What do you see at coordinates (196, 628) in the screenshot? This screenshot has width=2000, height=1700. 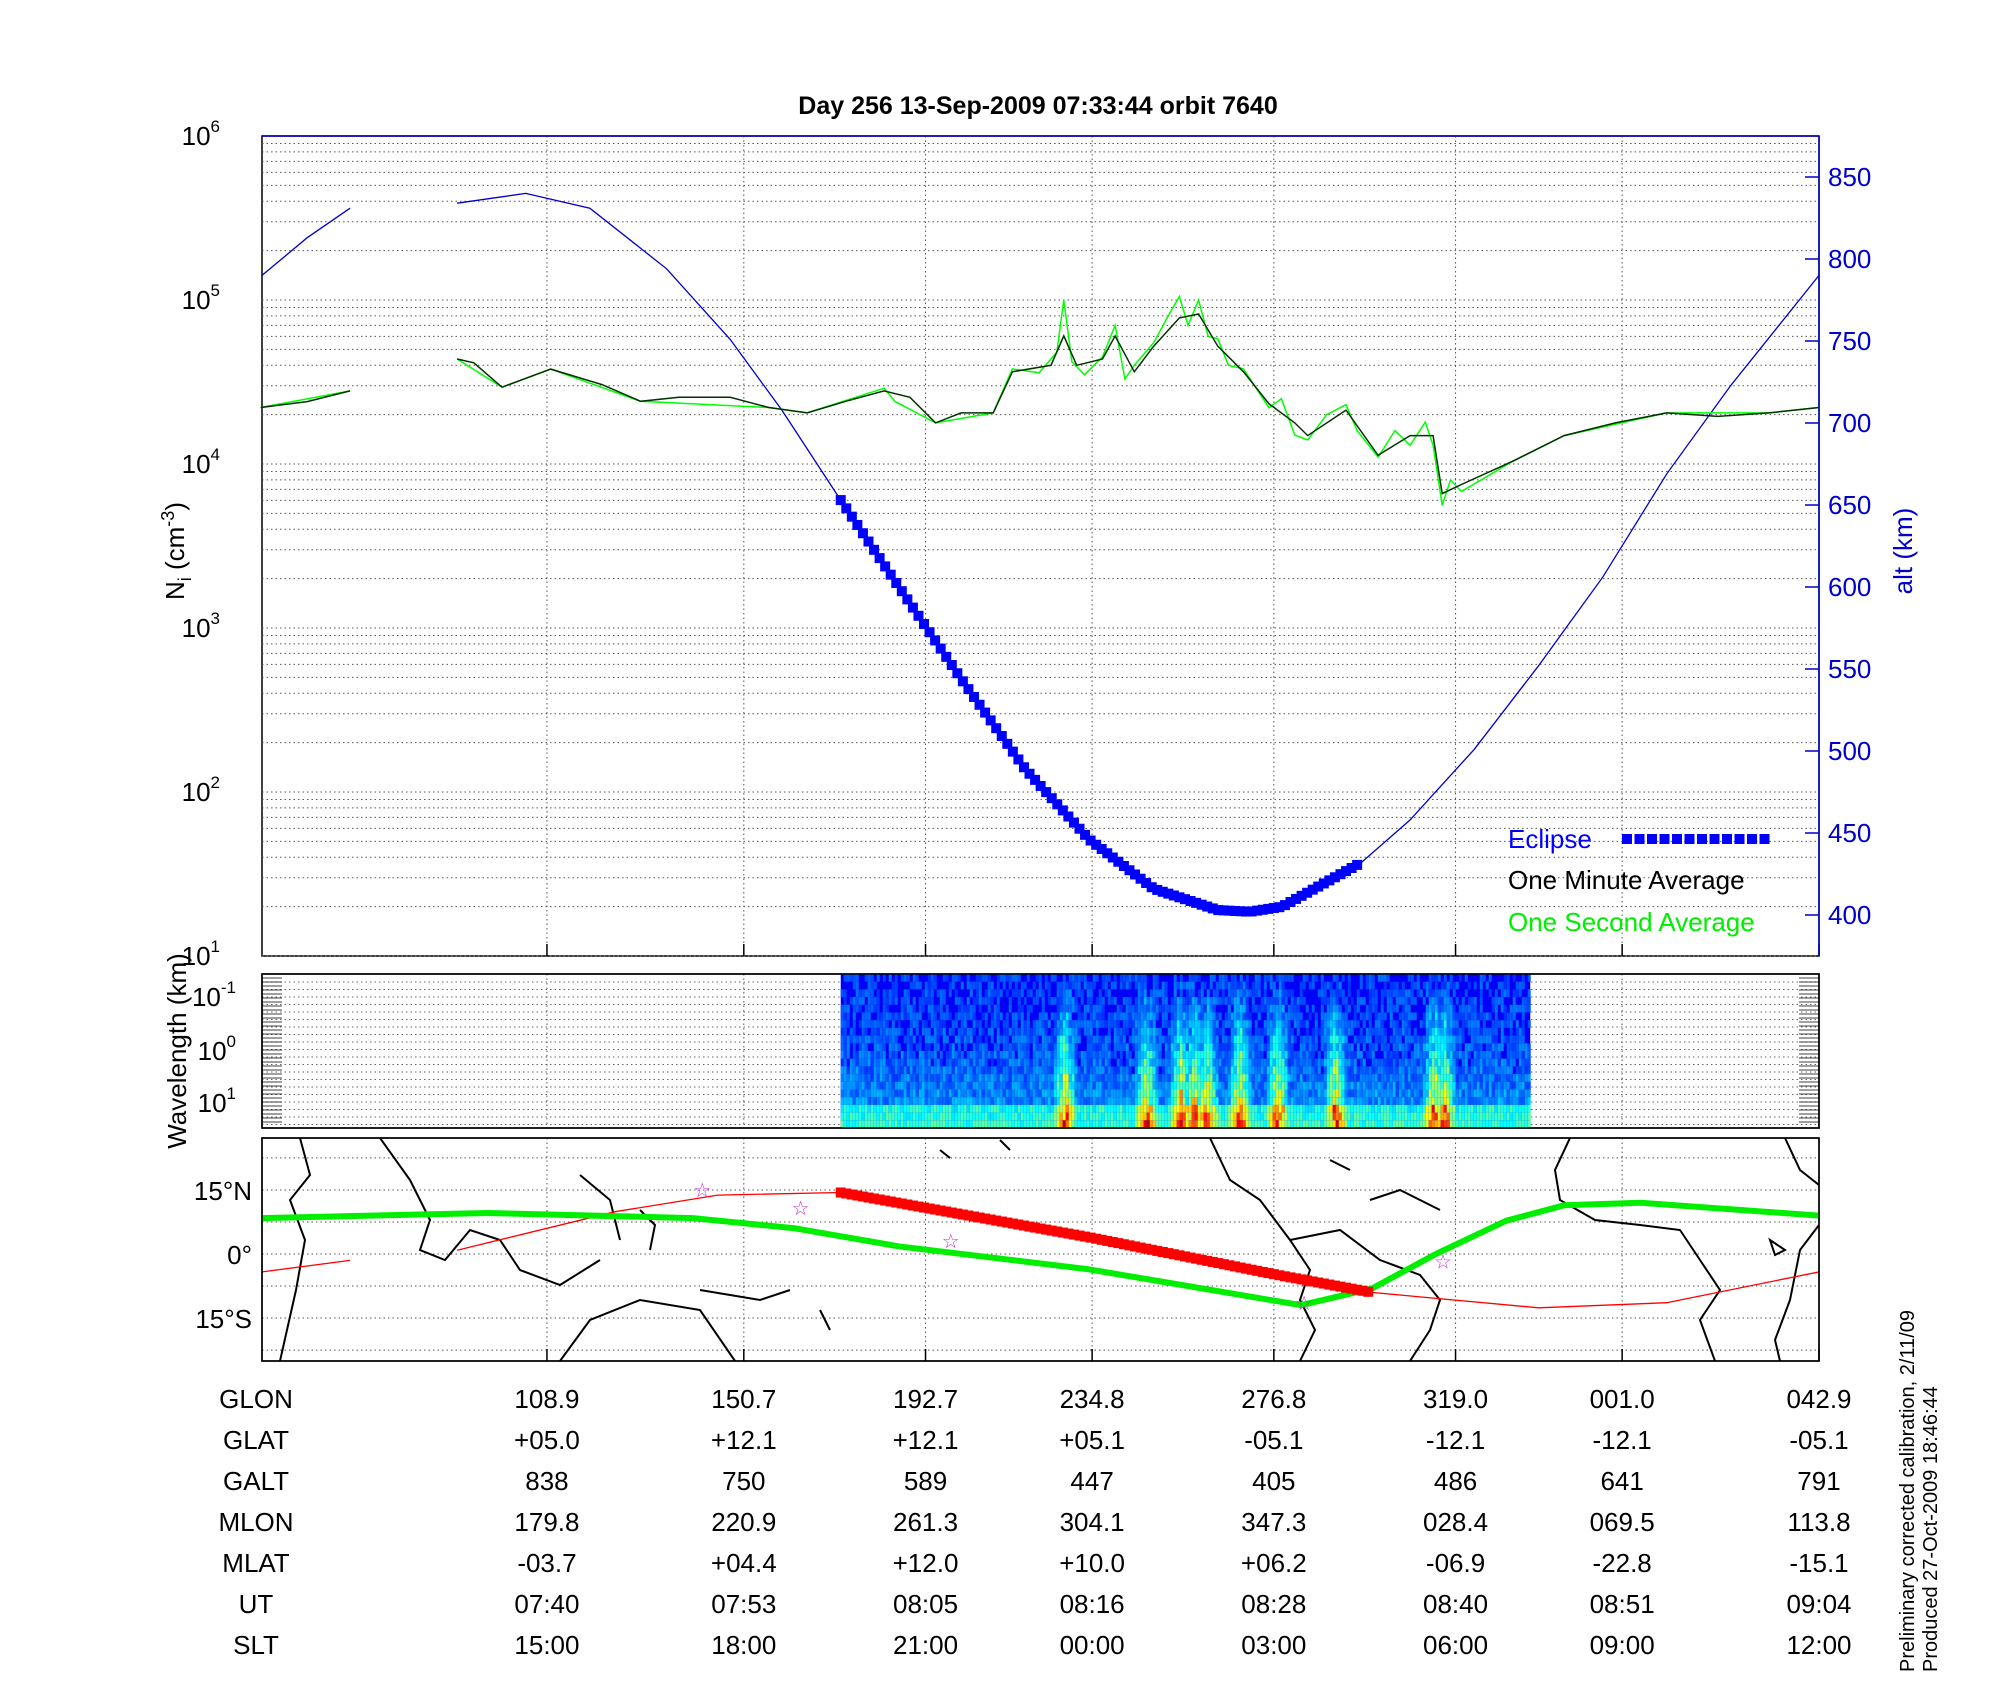 I see `tick-base: 10` at bounding box center [196, 628].